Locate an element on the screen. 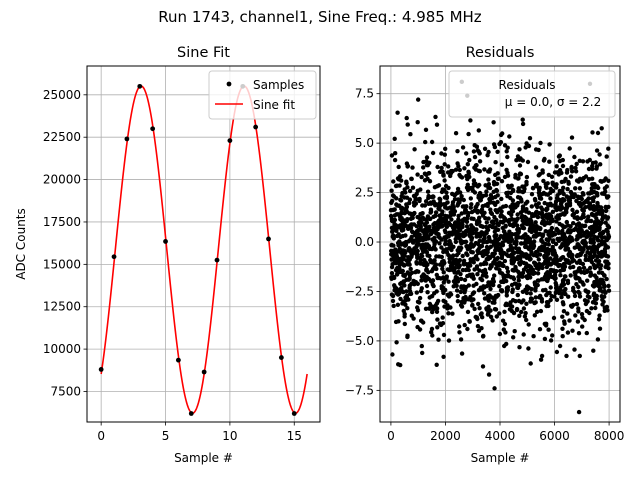  sine-fit-y-label: ADC Counts is located at coordinates (21, 244).